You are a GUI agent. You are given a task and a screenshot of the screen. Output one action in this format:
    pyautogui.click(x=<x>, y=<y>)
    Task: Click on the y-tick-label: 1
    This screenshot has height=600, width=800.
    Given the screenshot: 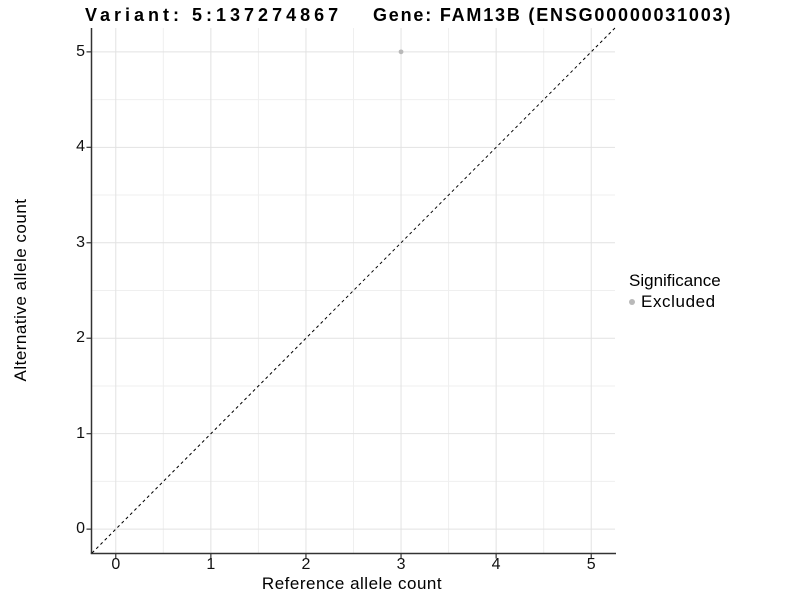 What is the action you would take?
    pyautogui.click(x=80, y=433)
    